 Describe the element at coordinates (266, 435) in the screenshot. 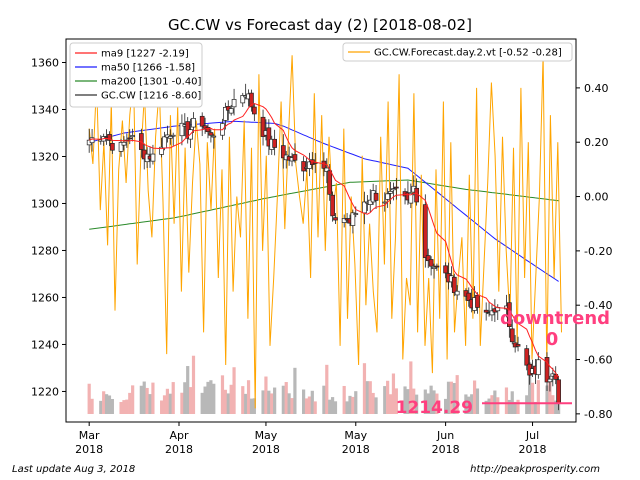

I see `x-tick-month: May` at that location.